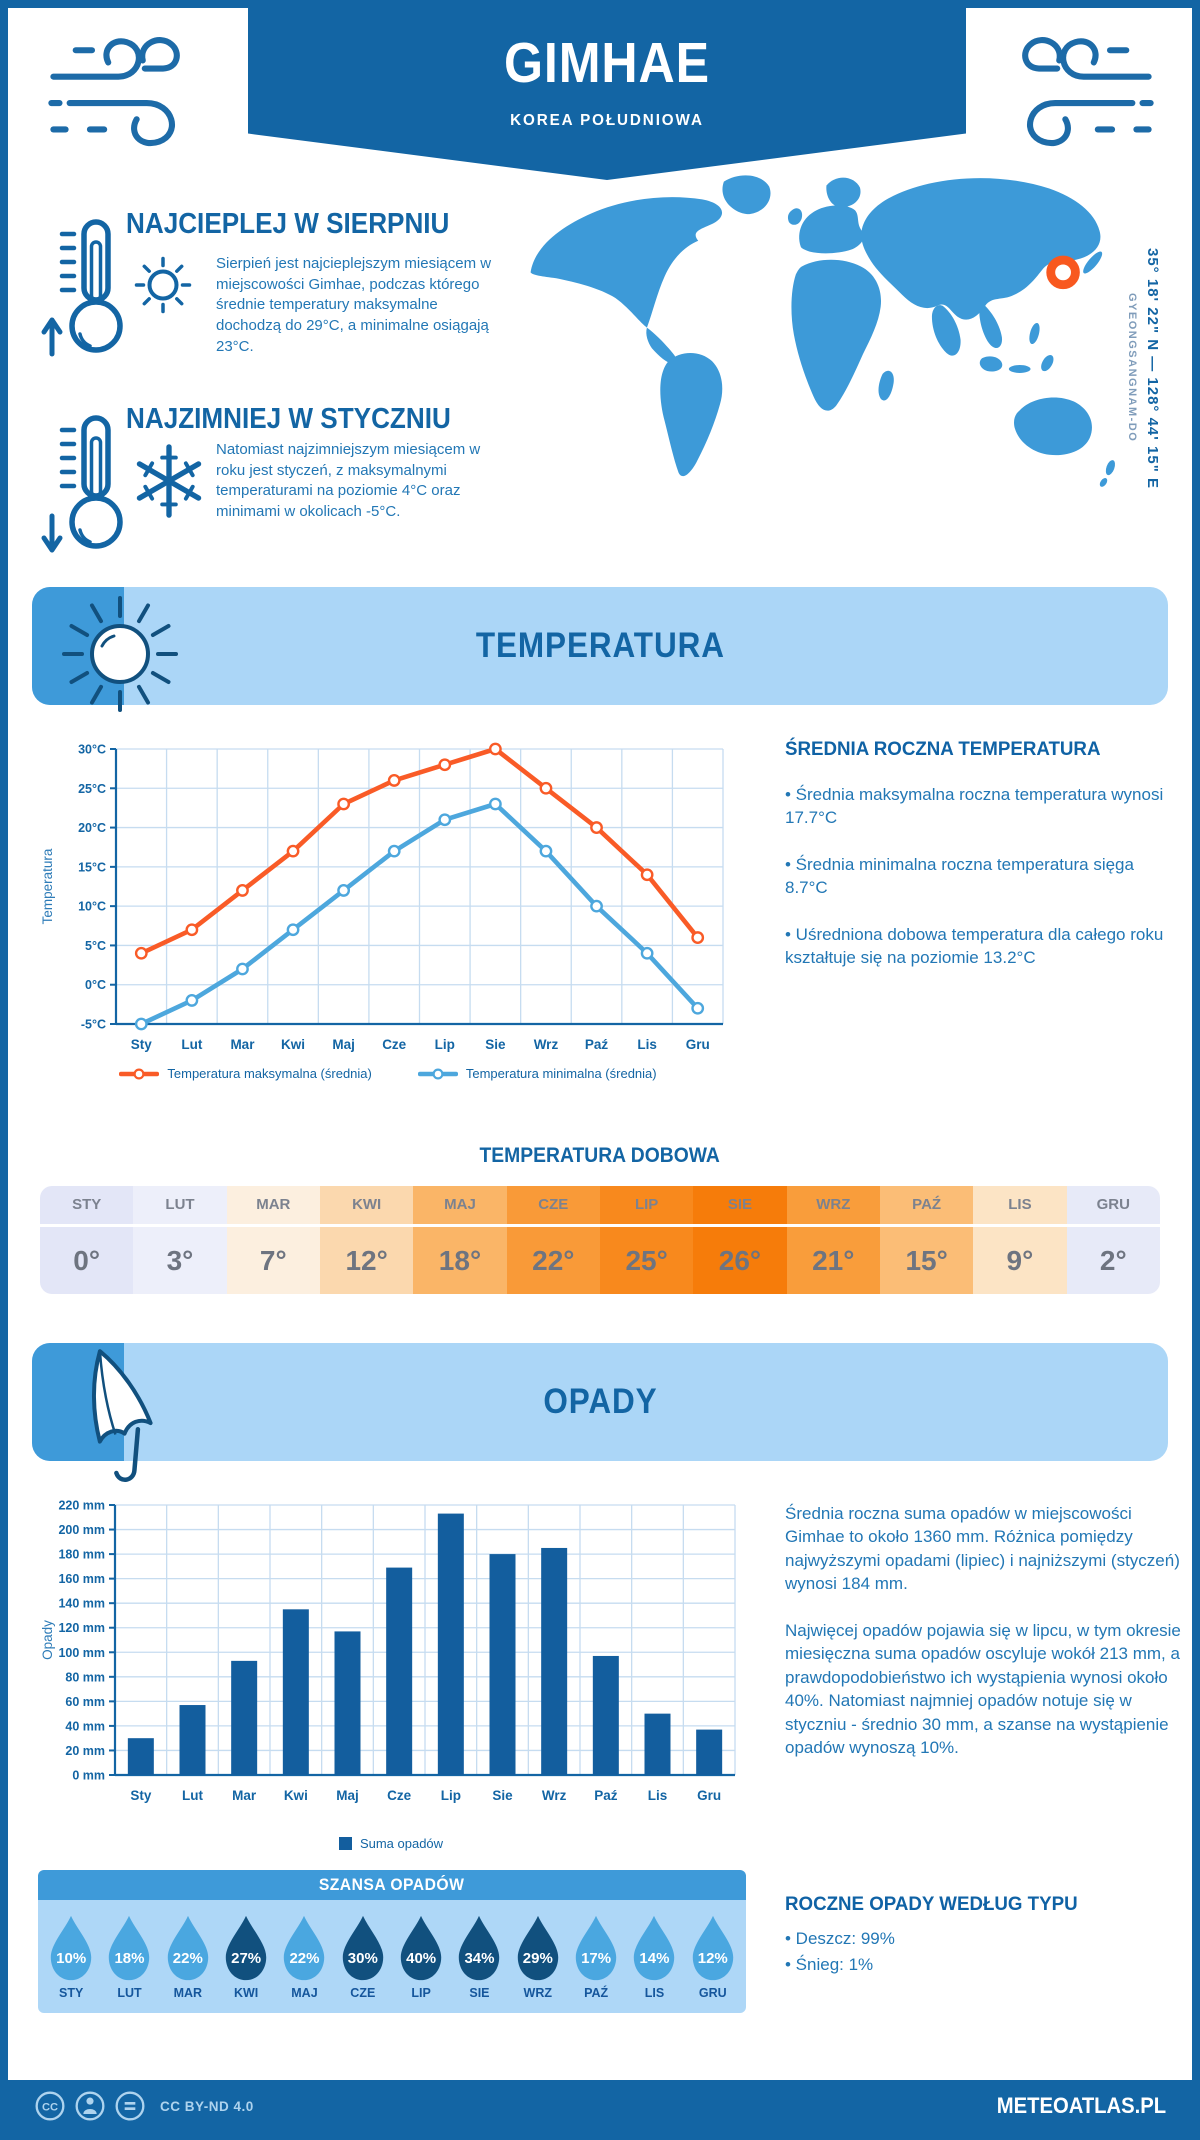 The width and height of the screenshot is (1200, 2140). I want to click on daily-temp-value: 9°, so click(1020, 1260).